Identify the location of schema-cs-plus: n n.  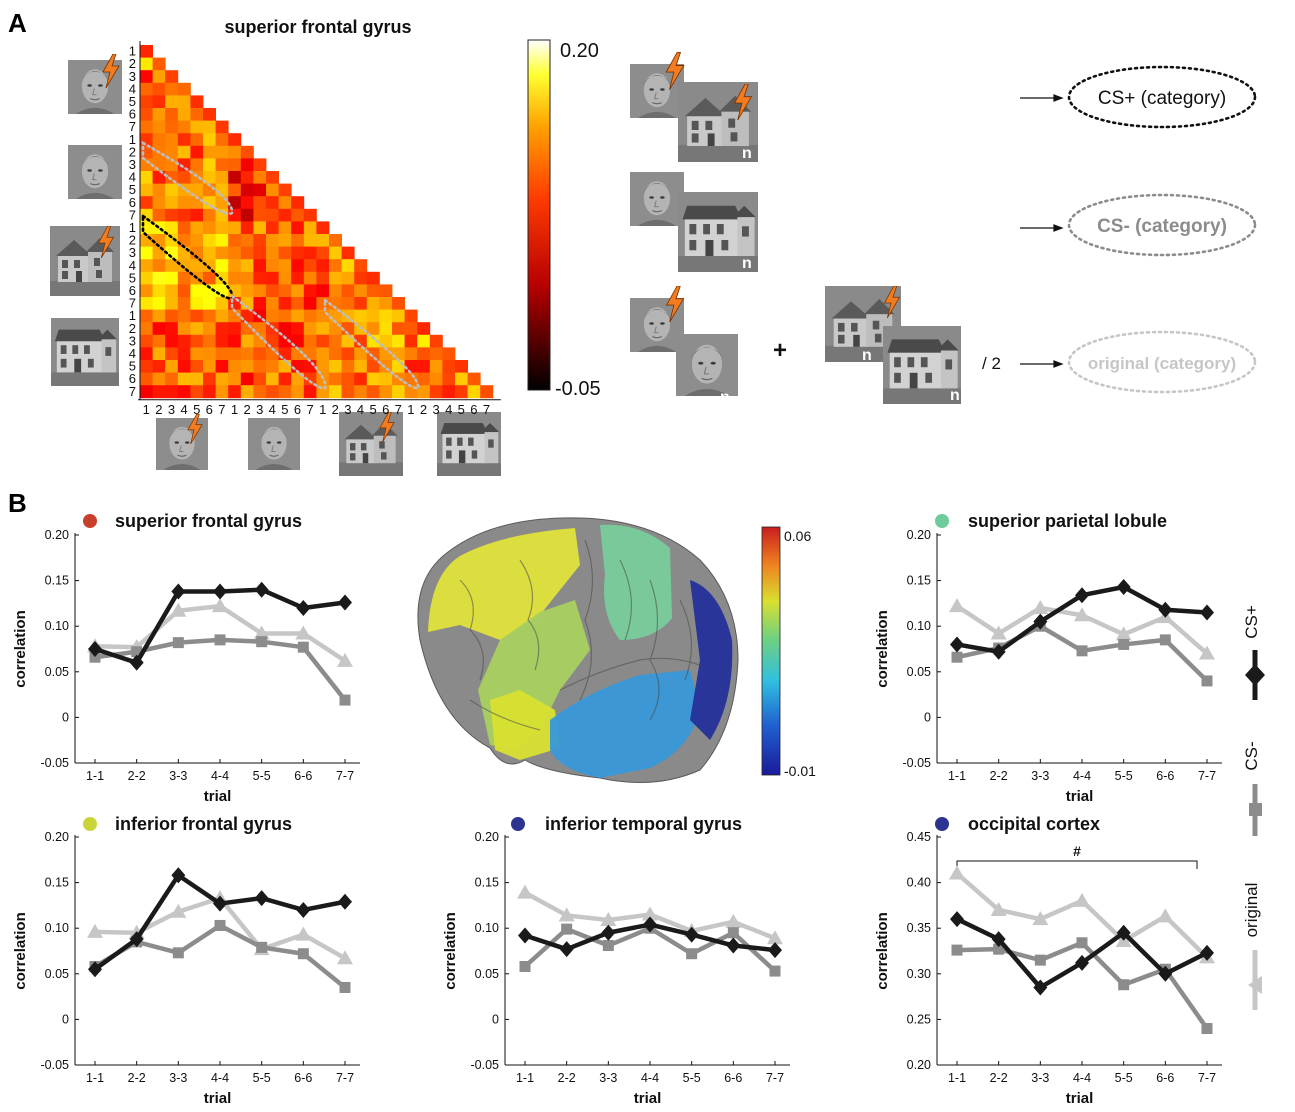
(694, 107).